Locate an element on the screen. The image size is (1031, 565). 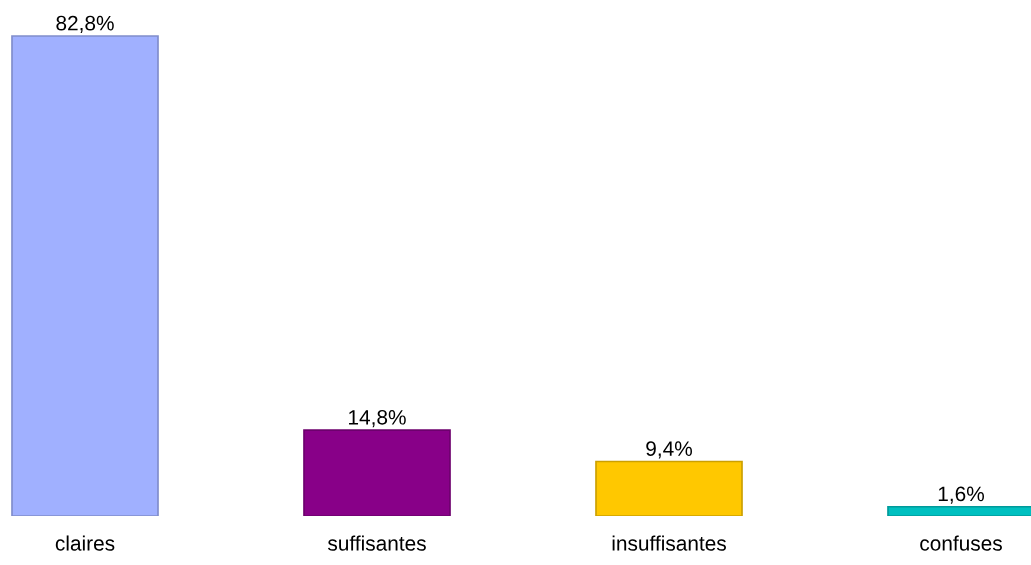
x-tick-label: suffisantes is located at coordinates (376, 543).